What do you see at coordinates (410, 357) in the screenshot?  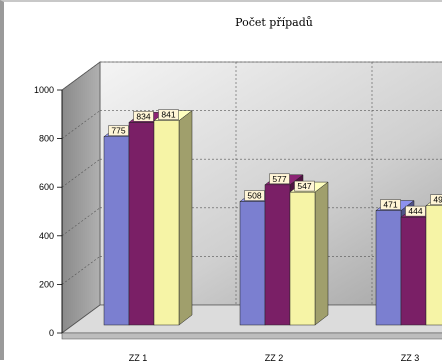 I see `x-tick-label: ZZ 3` at bounding box center [410, 357].